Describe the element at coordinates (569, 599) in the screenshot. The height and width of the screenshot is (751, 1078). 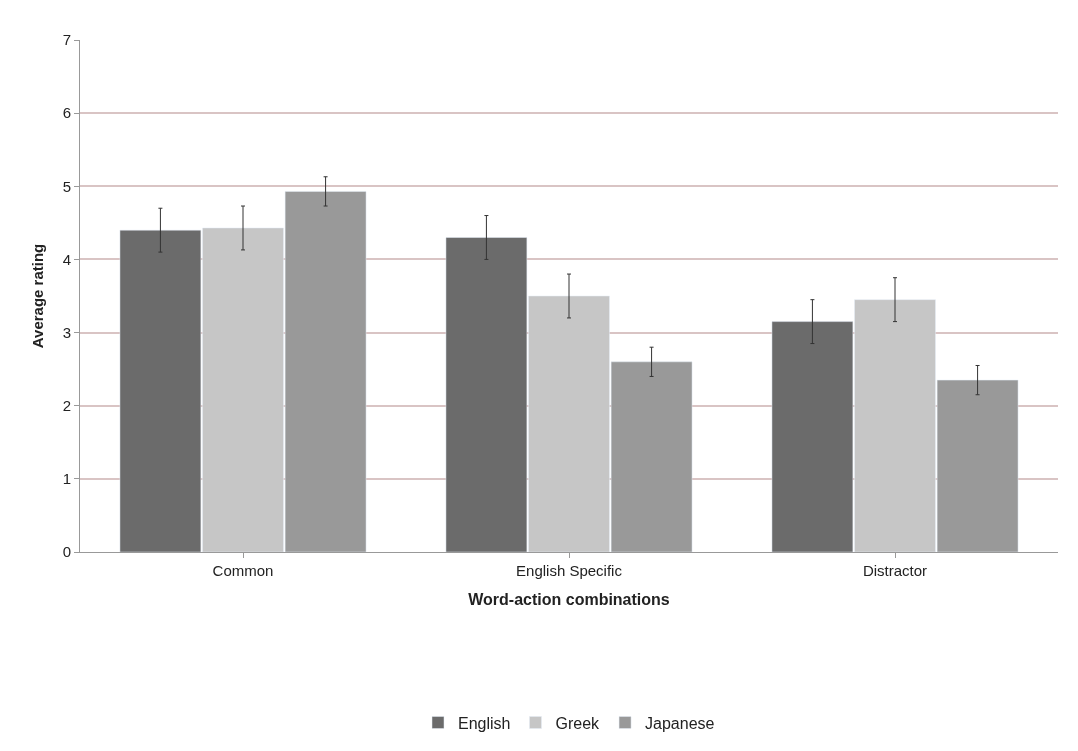
I see `x-axis-title: Word-action combinations` at that location.